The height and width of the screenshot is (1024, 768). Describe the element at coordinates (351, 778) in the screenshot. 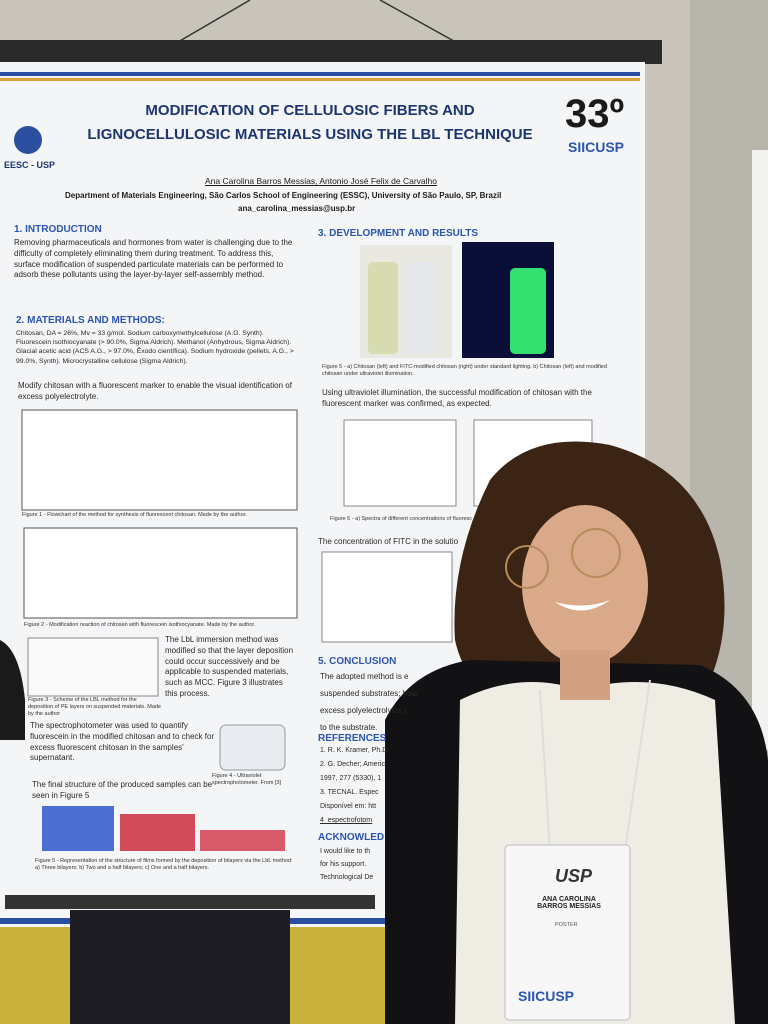

I see `text-line: 1997, 277 (5330), 1` at that location.